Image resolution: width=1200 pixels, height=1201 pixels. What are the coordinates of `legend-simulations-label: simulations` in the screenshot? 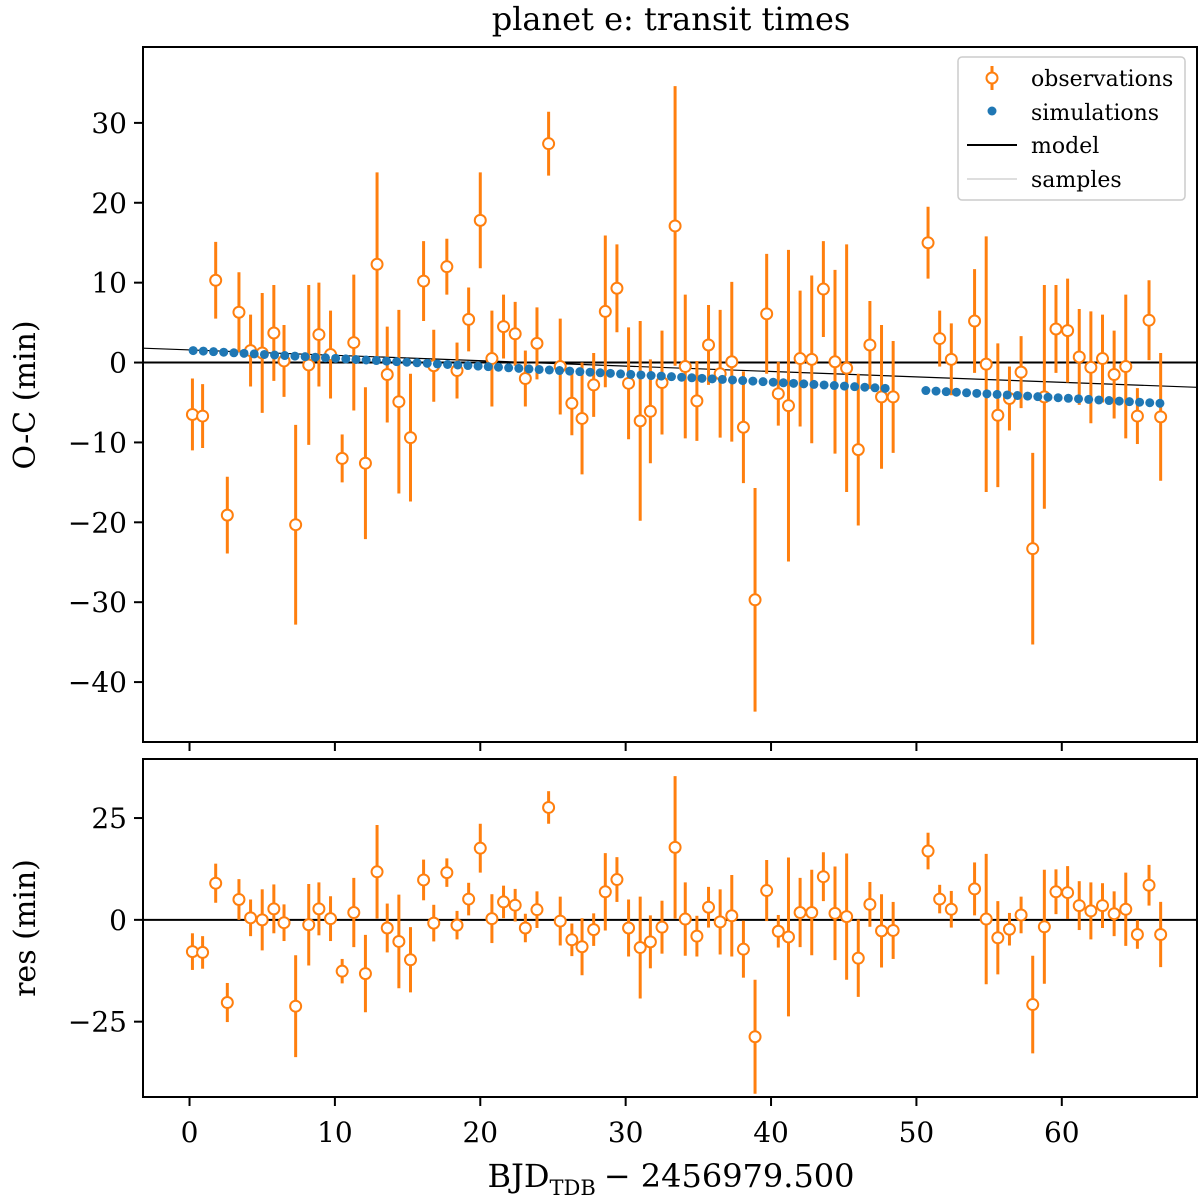 It's located at (1095, 113).